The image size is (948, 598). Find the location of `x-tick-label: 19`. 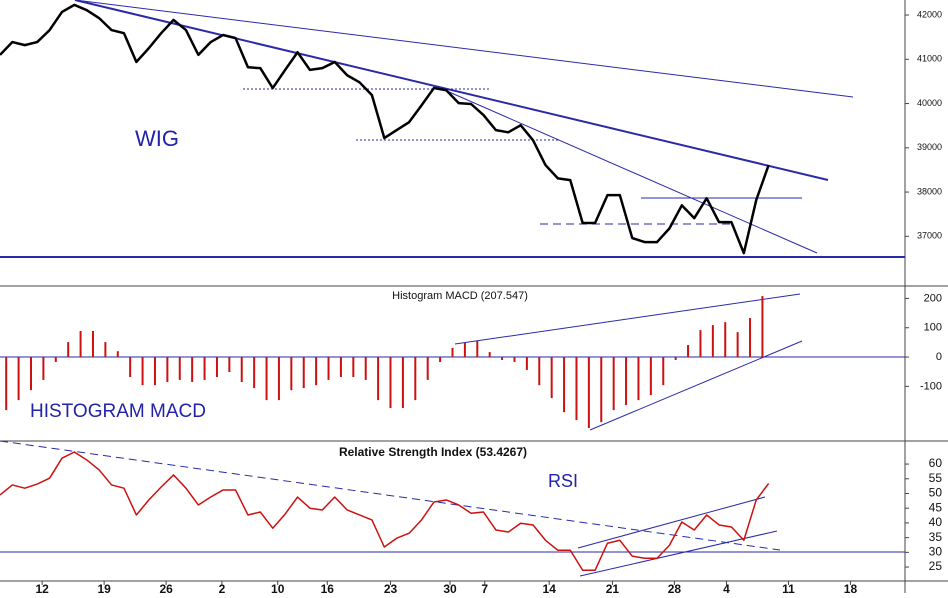

x-tick-label: 19 is located at coordinates (104, 587).